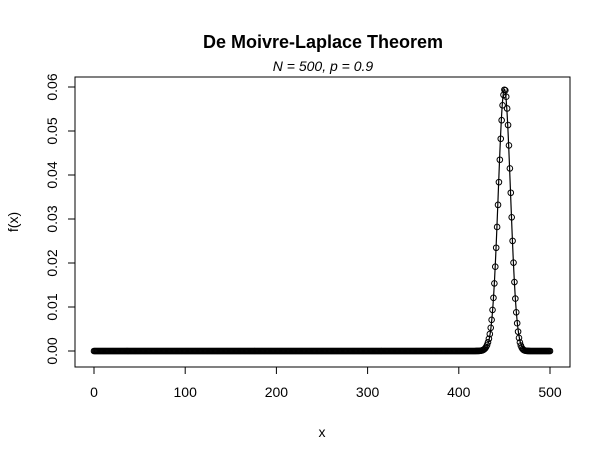  Describe the element at coordinates (52, 86) in the screenshot. I see `y-tick-label: 0.06` at that location.